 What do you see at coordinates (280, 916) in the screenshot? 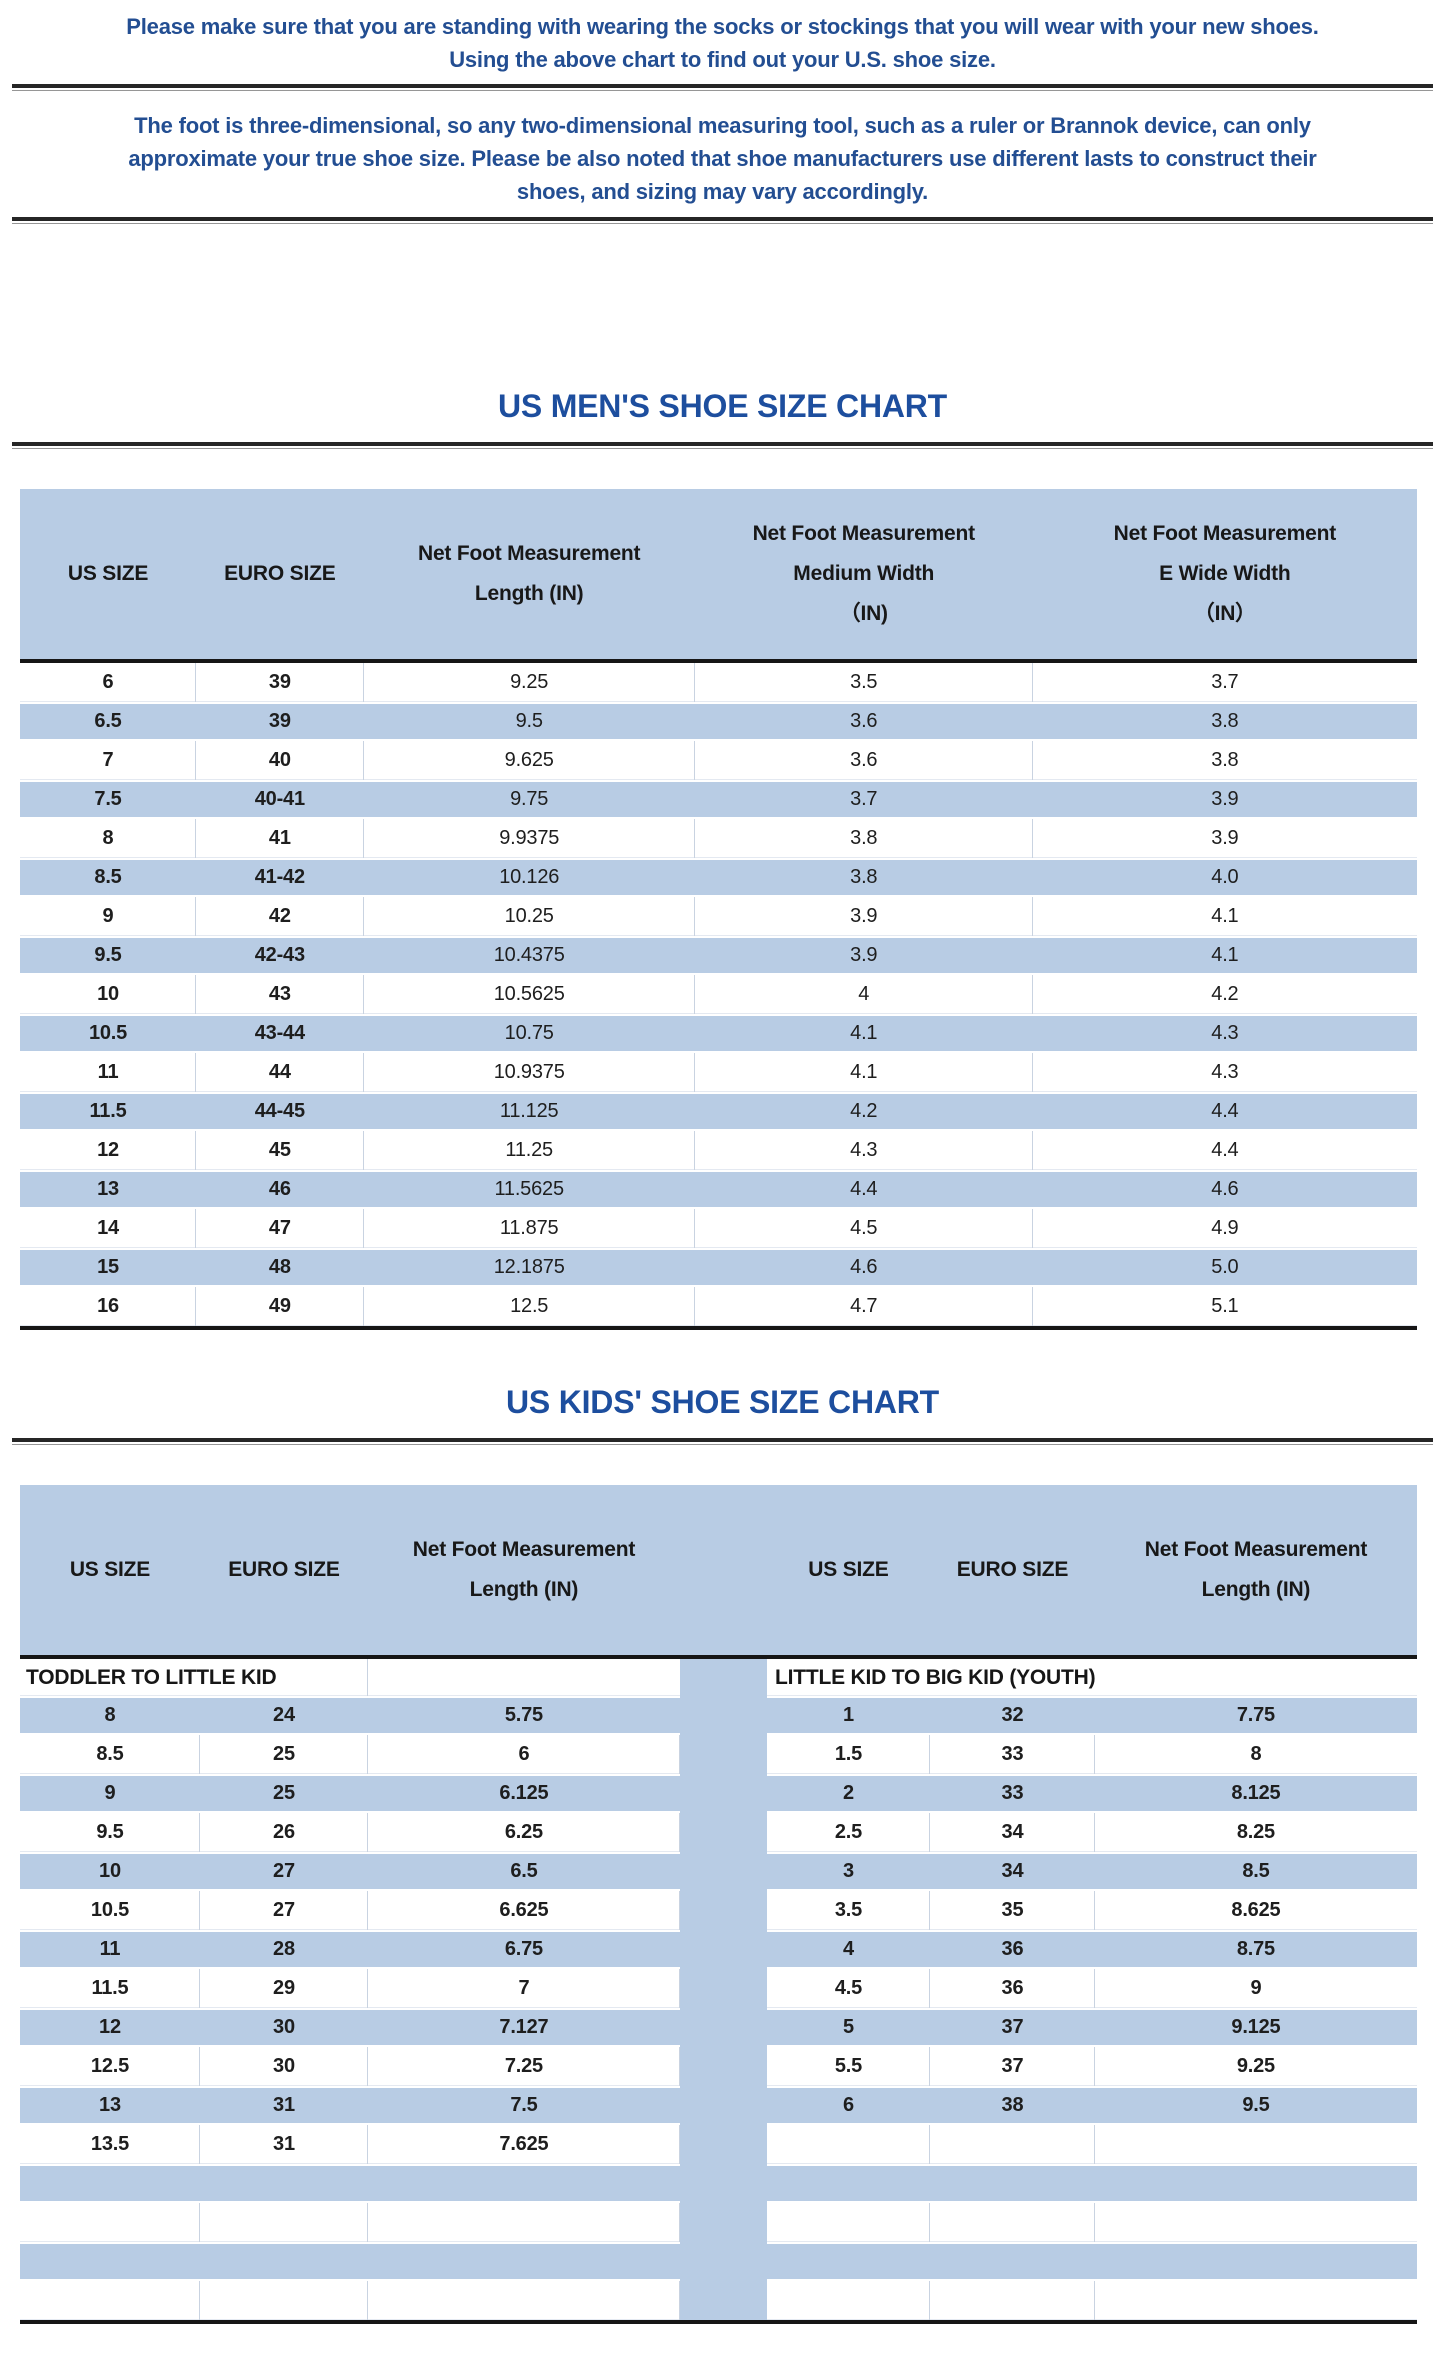
I see `table-cell: 42` at bounding box center [280, 916].